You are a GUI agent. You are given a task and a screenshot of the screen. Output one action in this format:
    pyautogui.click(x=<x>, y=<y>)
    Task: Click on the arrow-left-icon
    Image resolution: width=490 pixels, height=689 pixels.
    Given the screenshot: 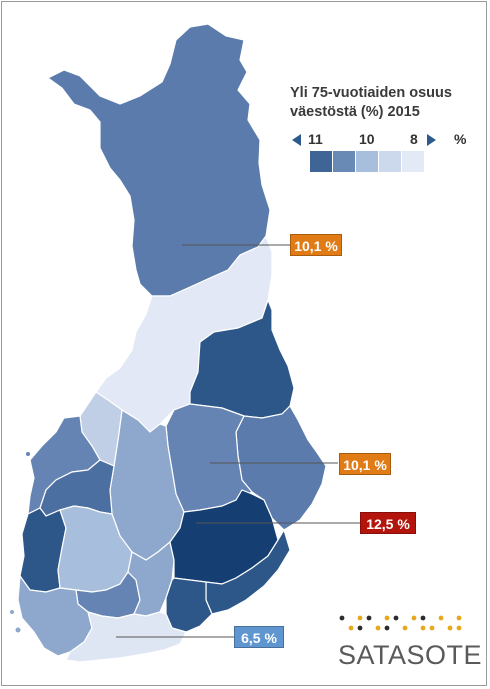 What is the action you would take?
    pyautogui.click(x=296, y=140)
    